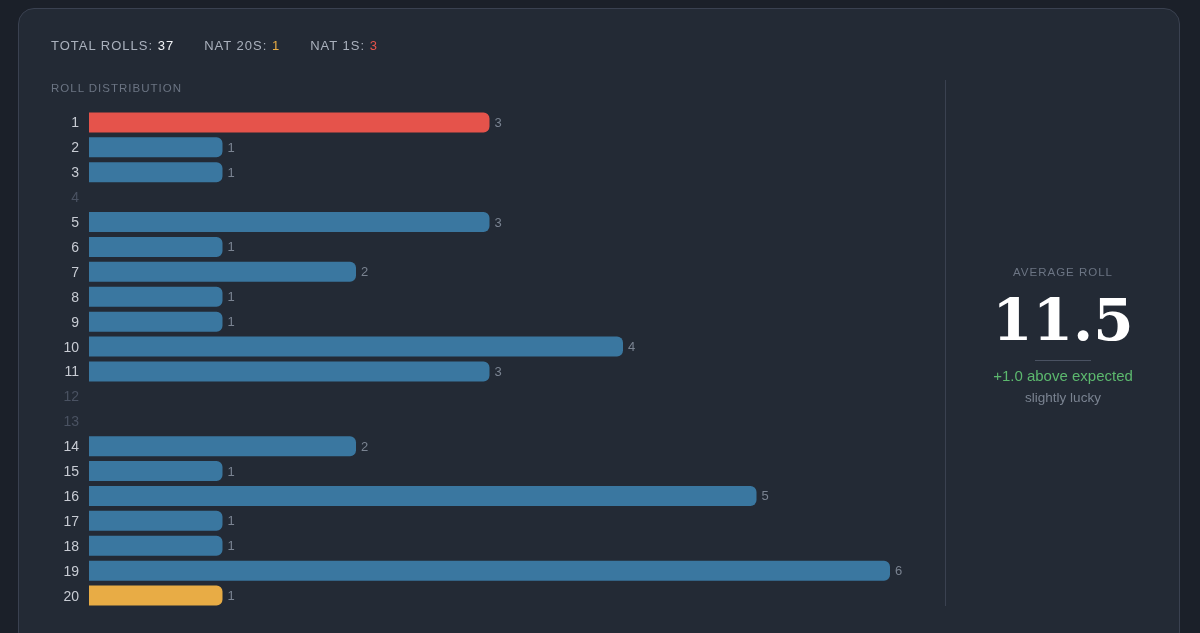 The height and width of the screenshot is (633, 1200). I want to click on y-tick-label: 11, so click(72, 371).